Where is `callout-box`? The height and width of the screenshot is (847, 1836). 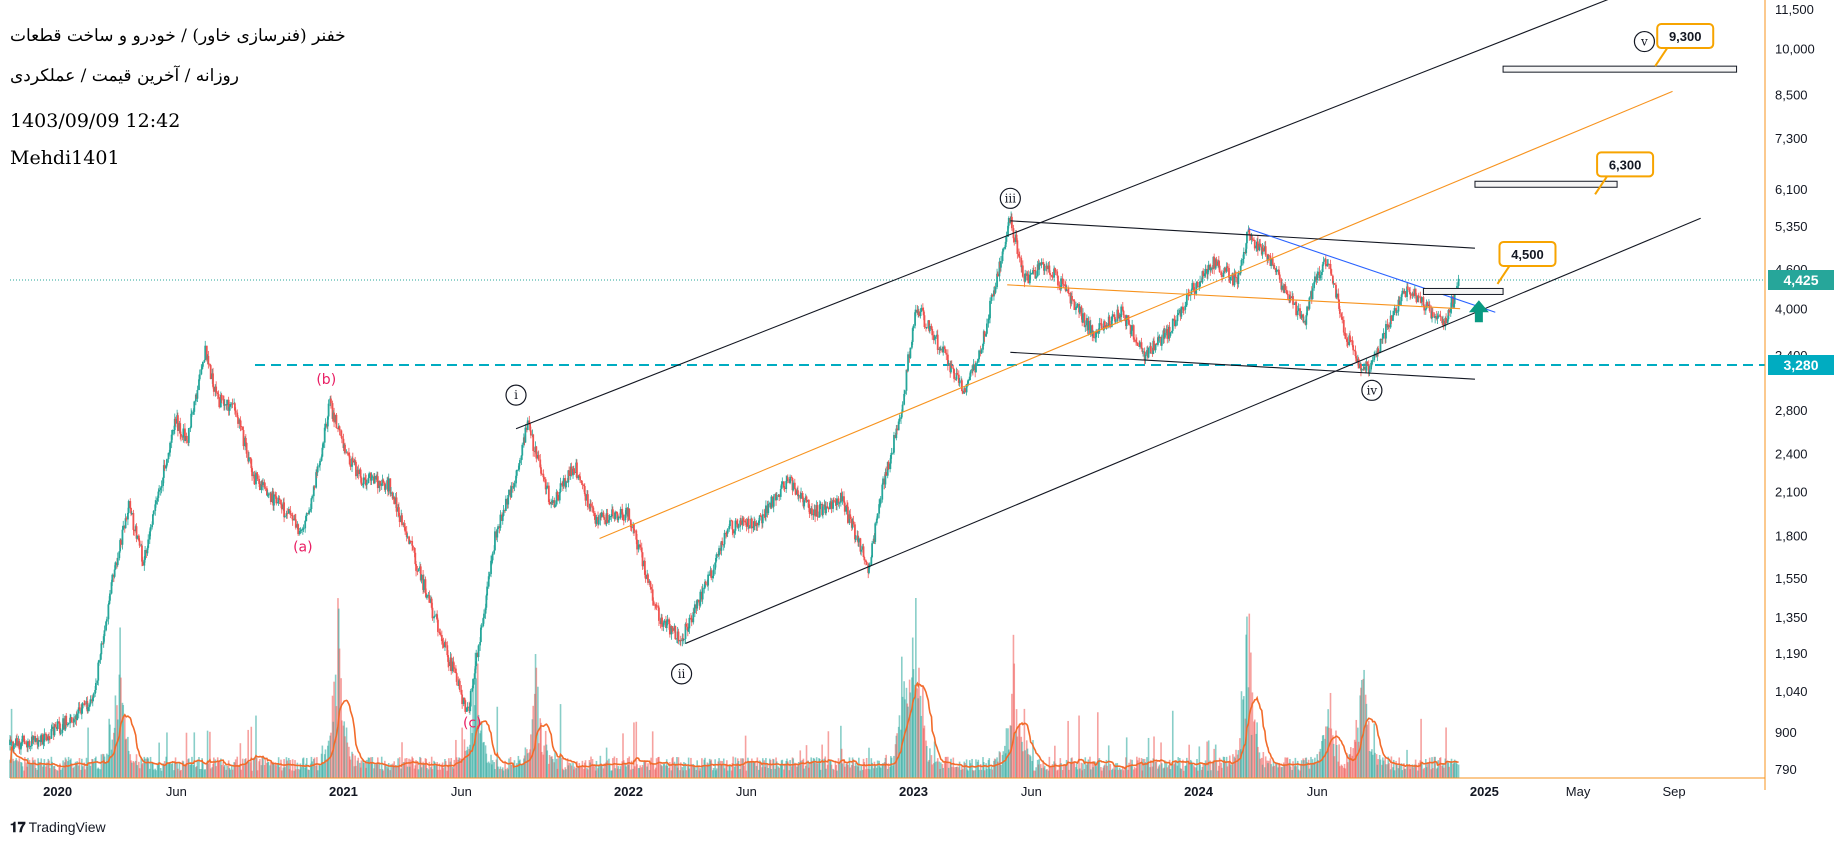 callout-box is located at coordinates (1625, 164).